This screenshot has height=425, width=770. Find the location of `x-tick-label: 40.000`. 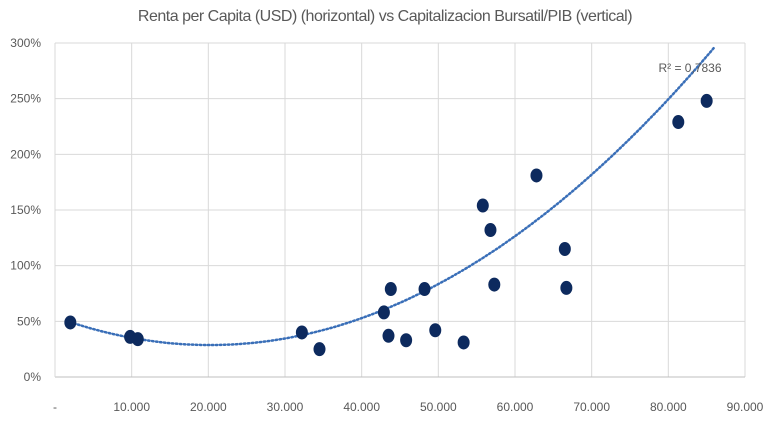

x-tick-label: 40.000 is located at coordinates (361, 407).